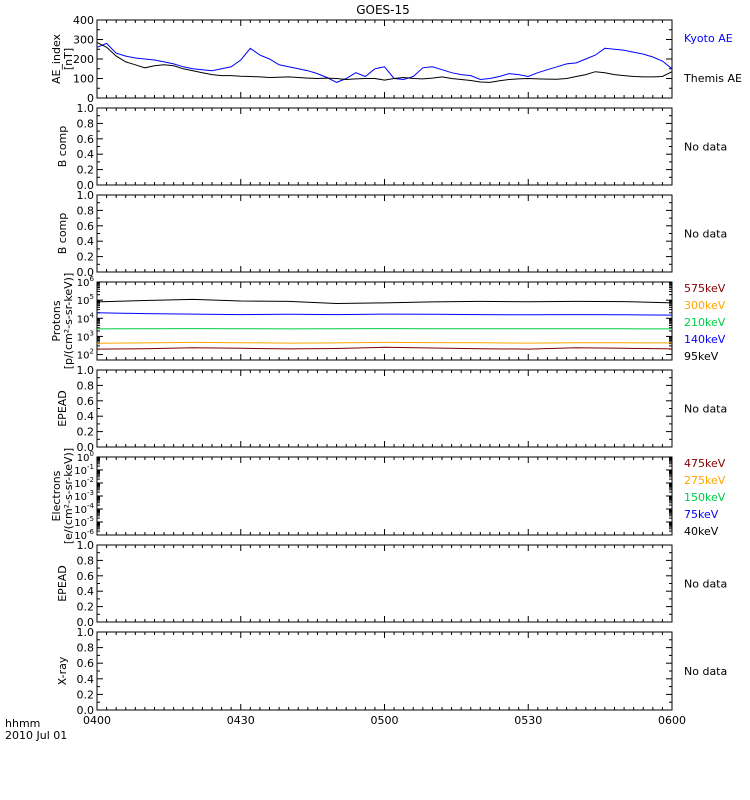 The image size is (750, 800). I want to click on y-tick-label: 0, so click(90, 98).